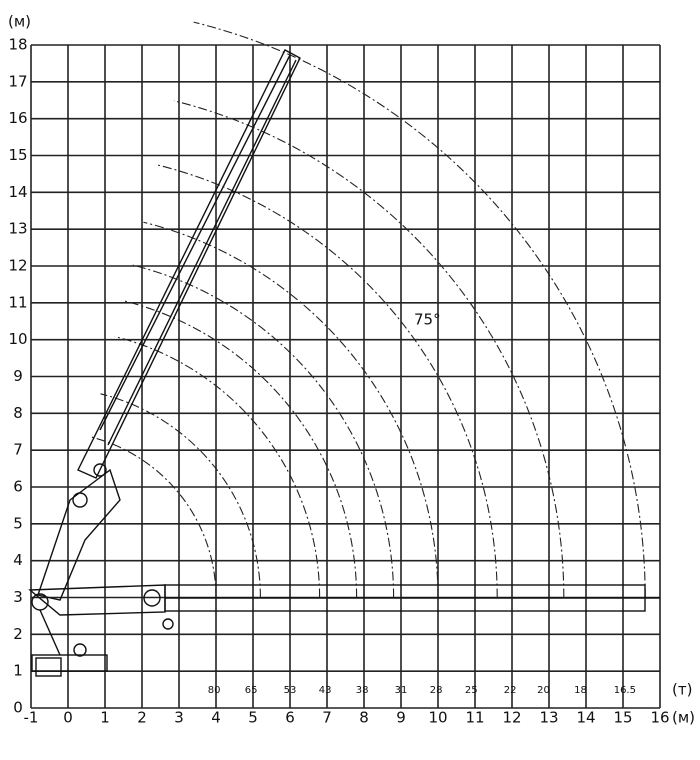  I want to click on load-label: 65, so click(251, 690).